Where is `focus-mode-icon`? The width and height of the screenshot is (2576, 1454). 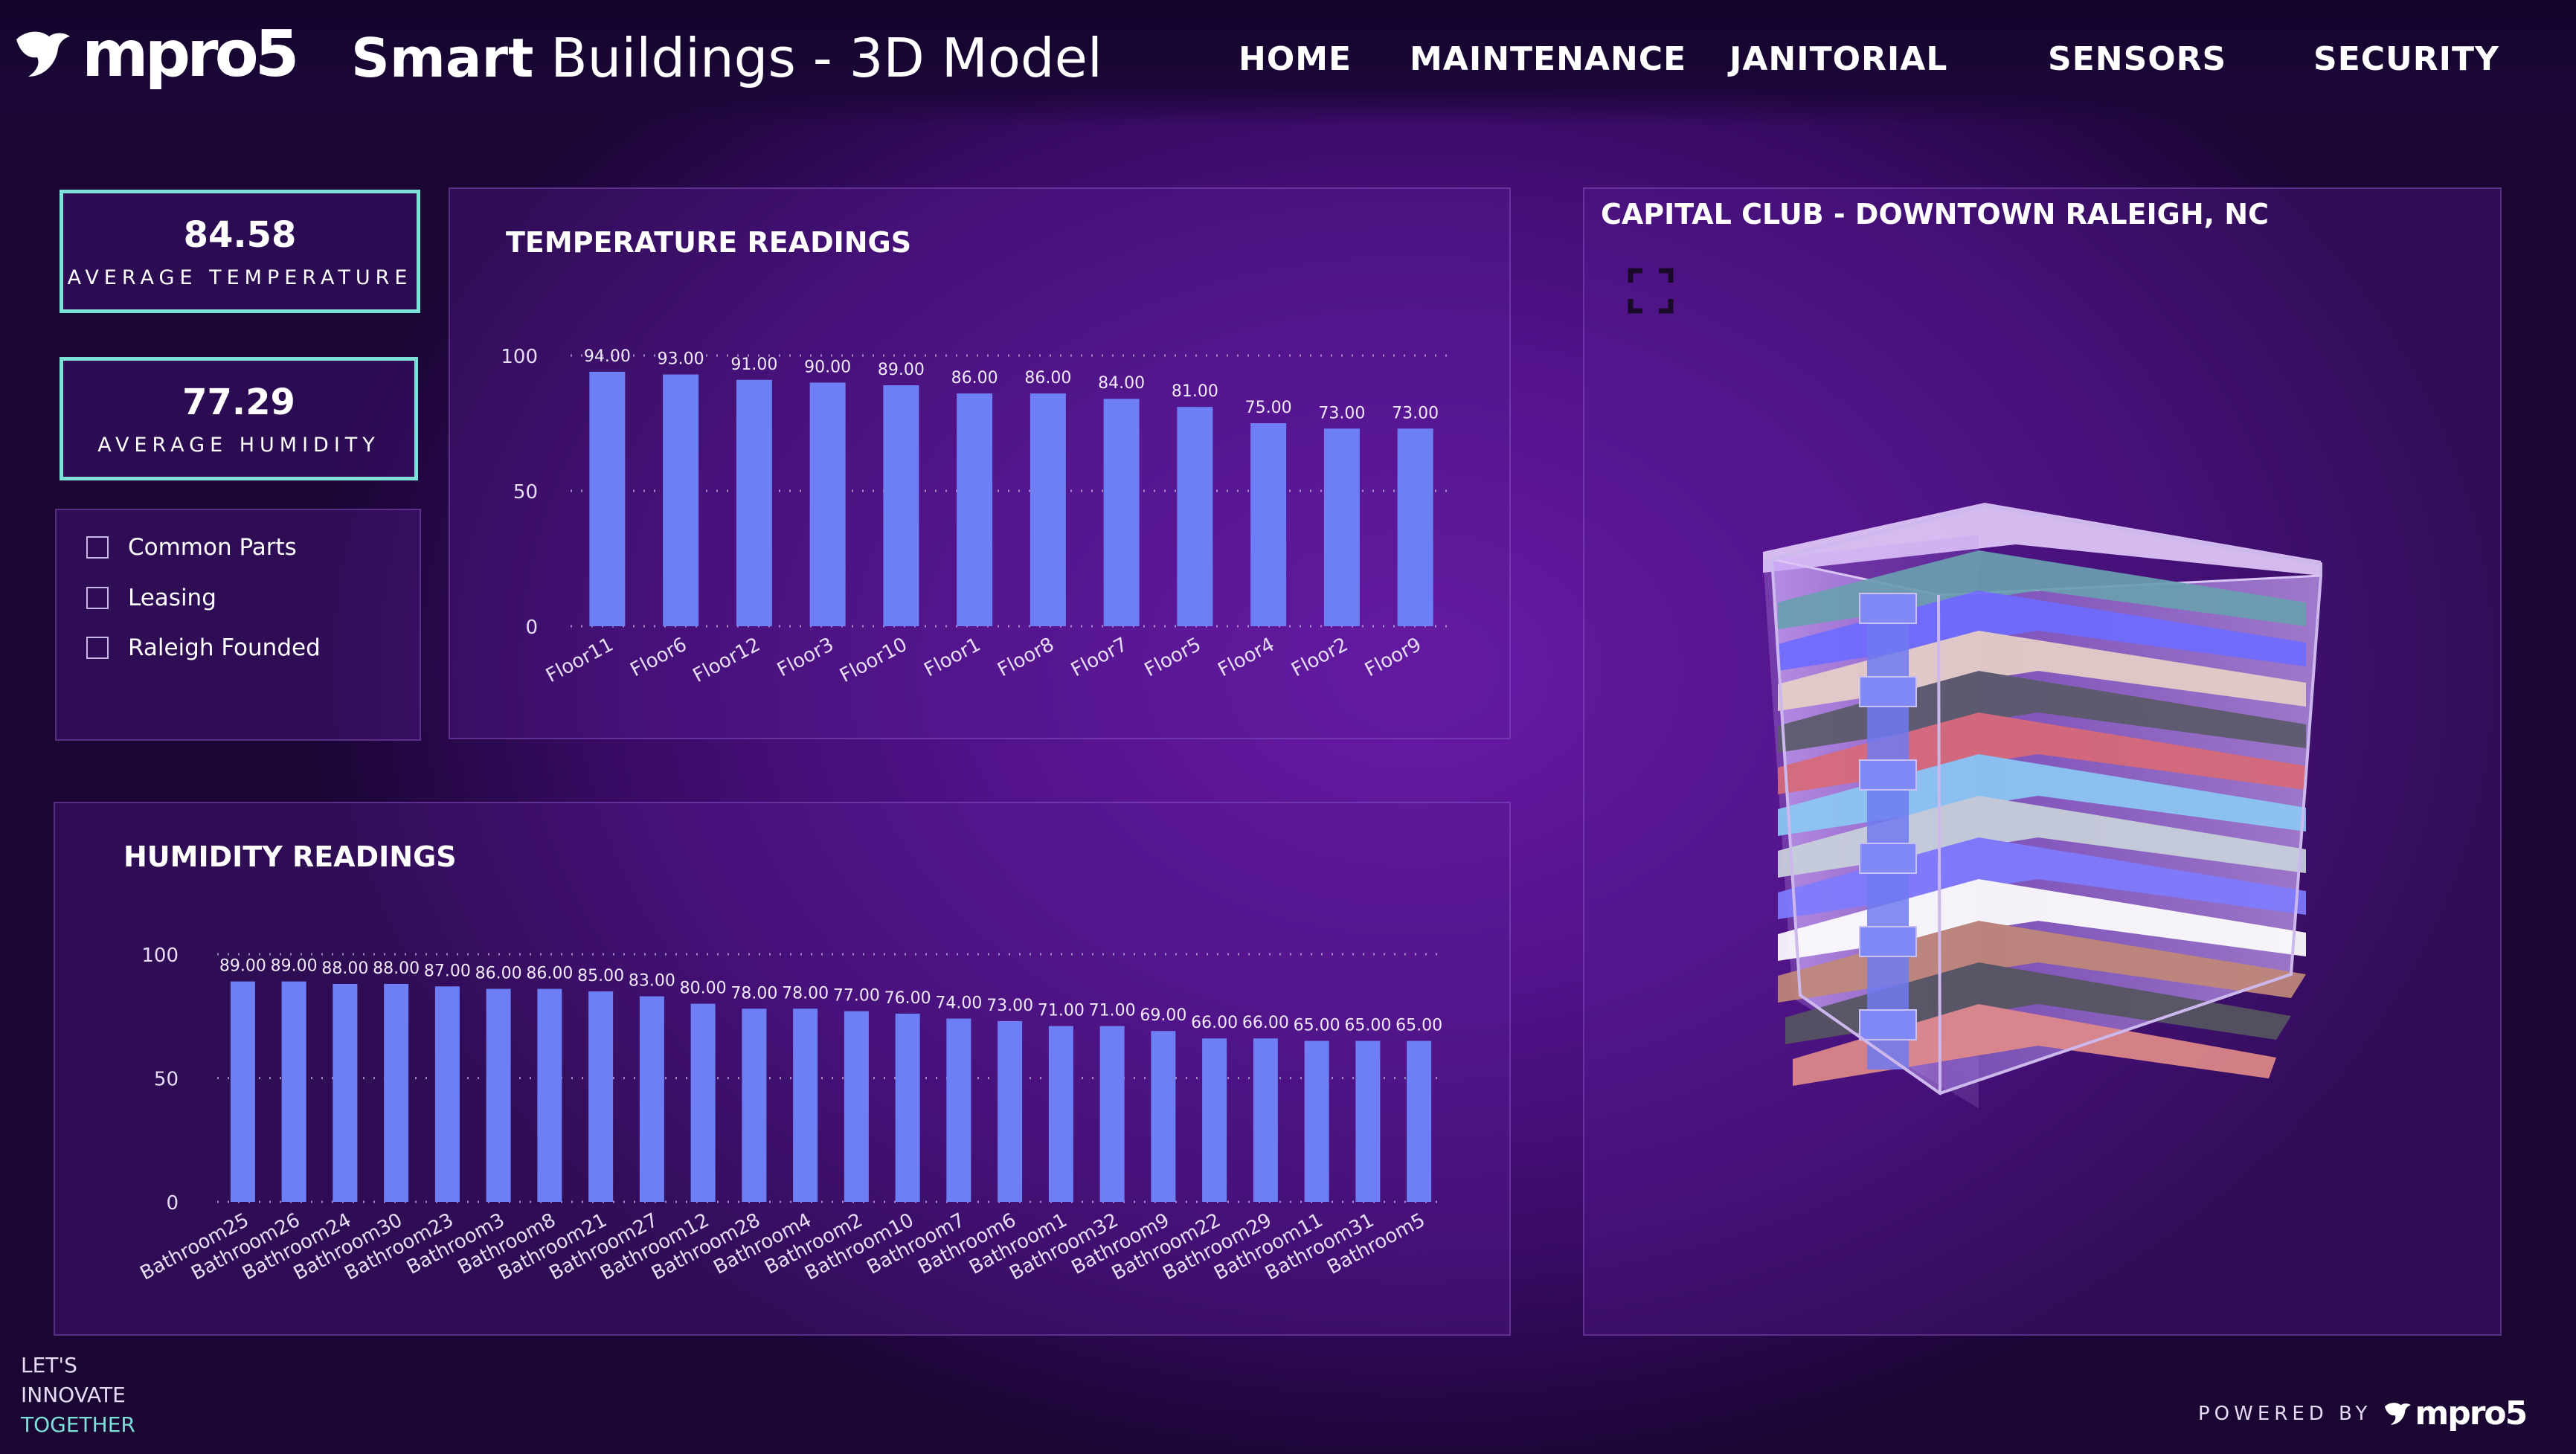 focus-mode-icon is located at coordinates (1651, 291).